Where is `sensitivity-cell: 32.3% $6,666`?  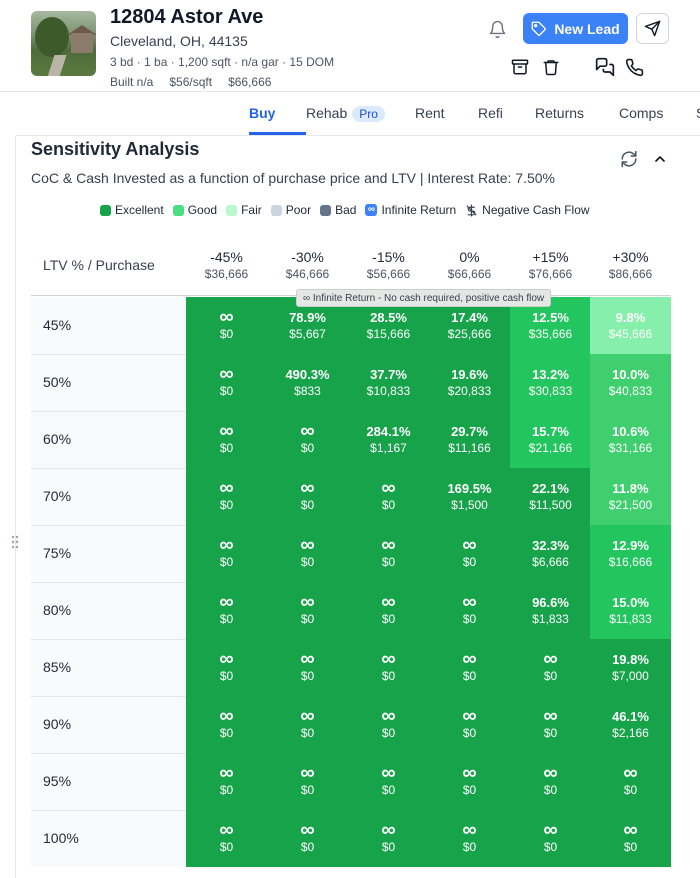 sensitivity-cell: 32.3% $6,666 is located at coordinates (550, 553).